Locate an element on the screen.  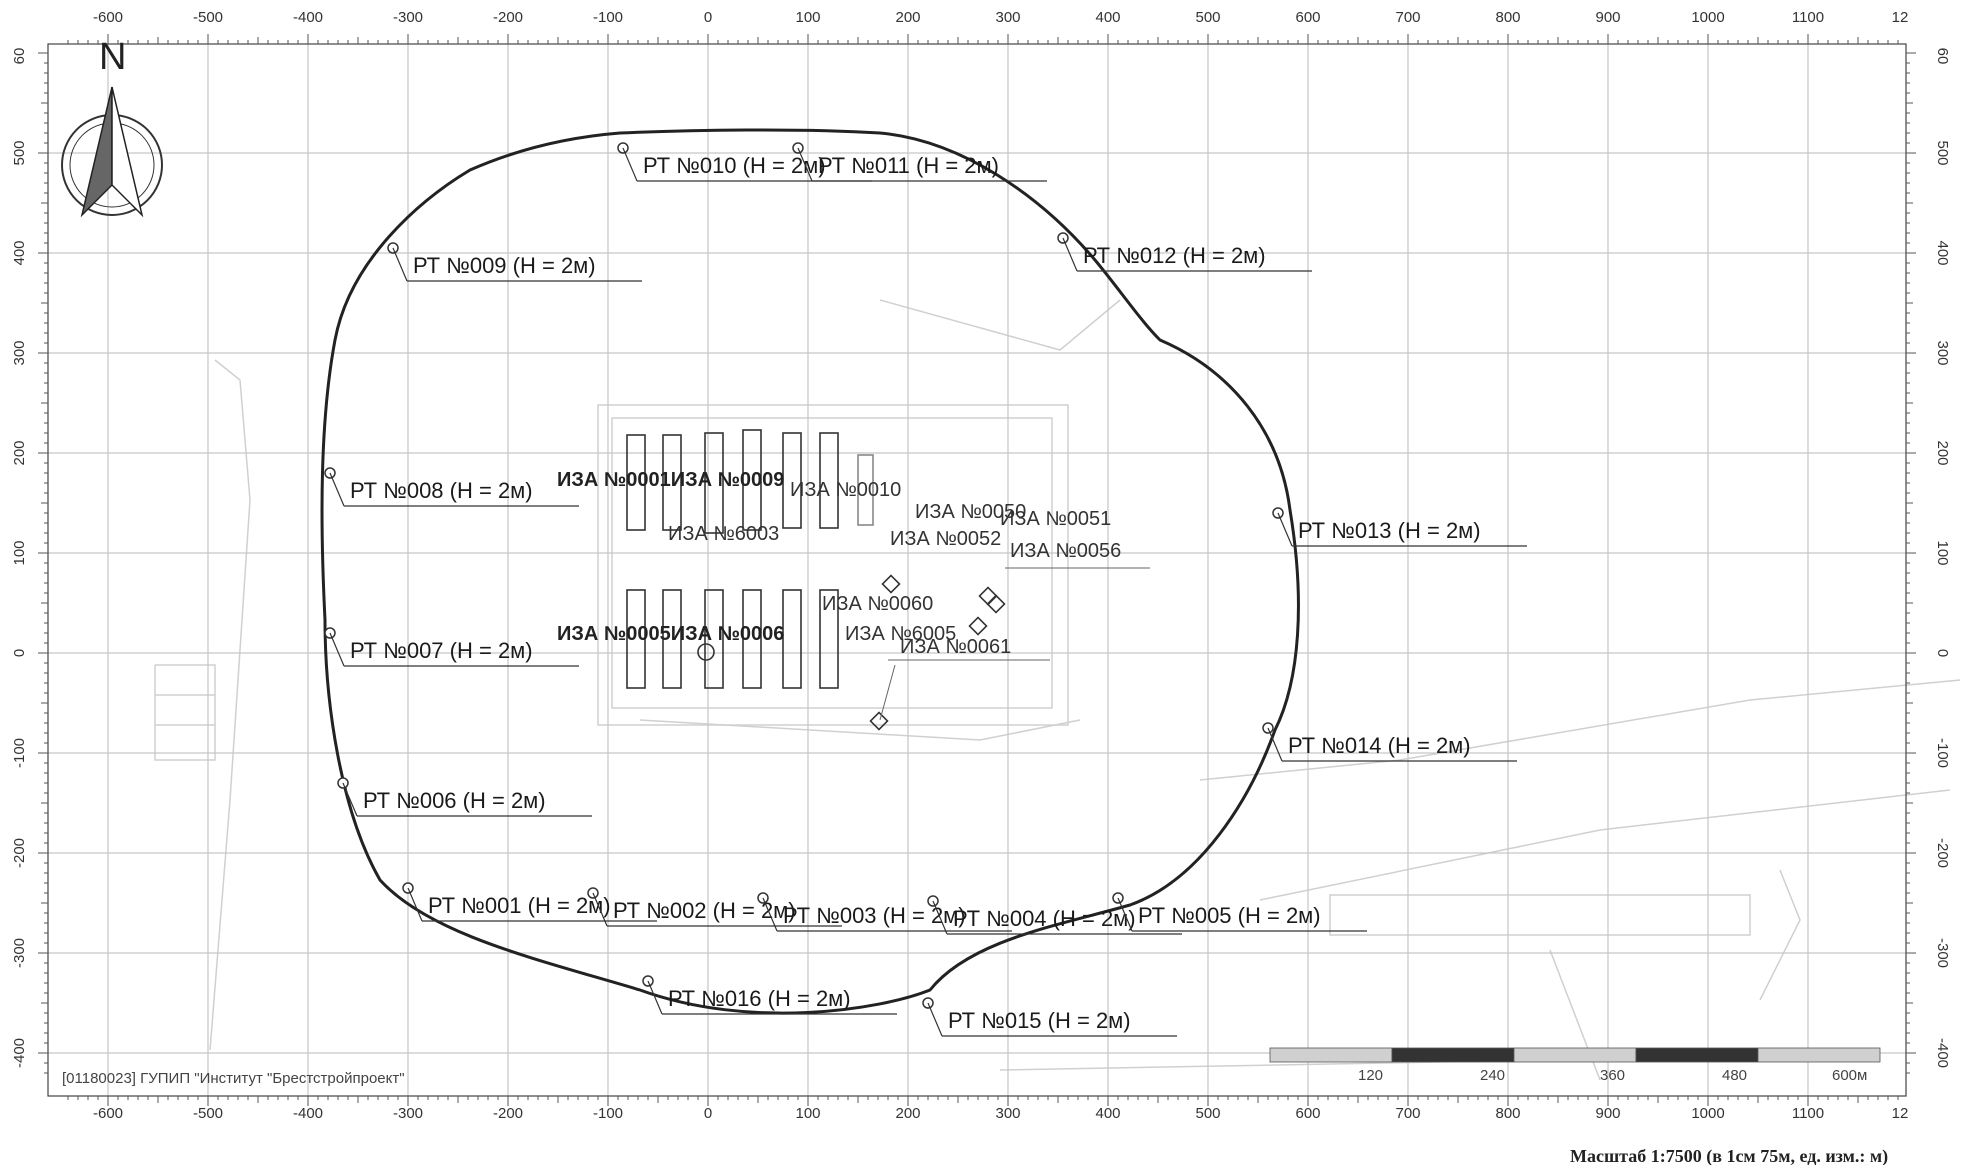
y-tick-label-right: 400 is located at coordinates (1942, 252).